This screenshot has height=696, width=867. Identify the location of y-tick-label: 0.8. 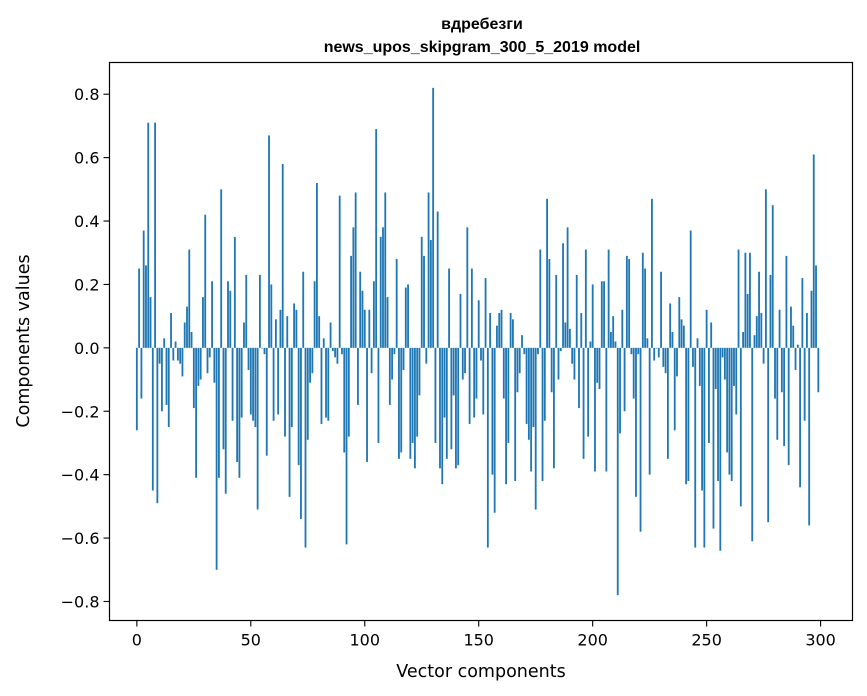
(86, 94).